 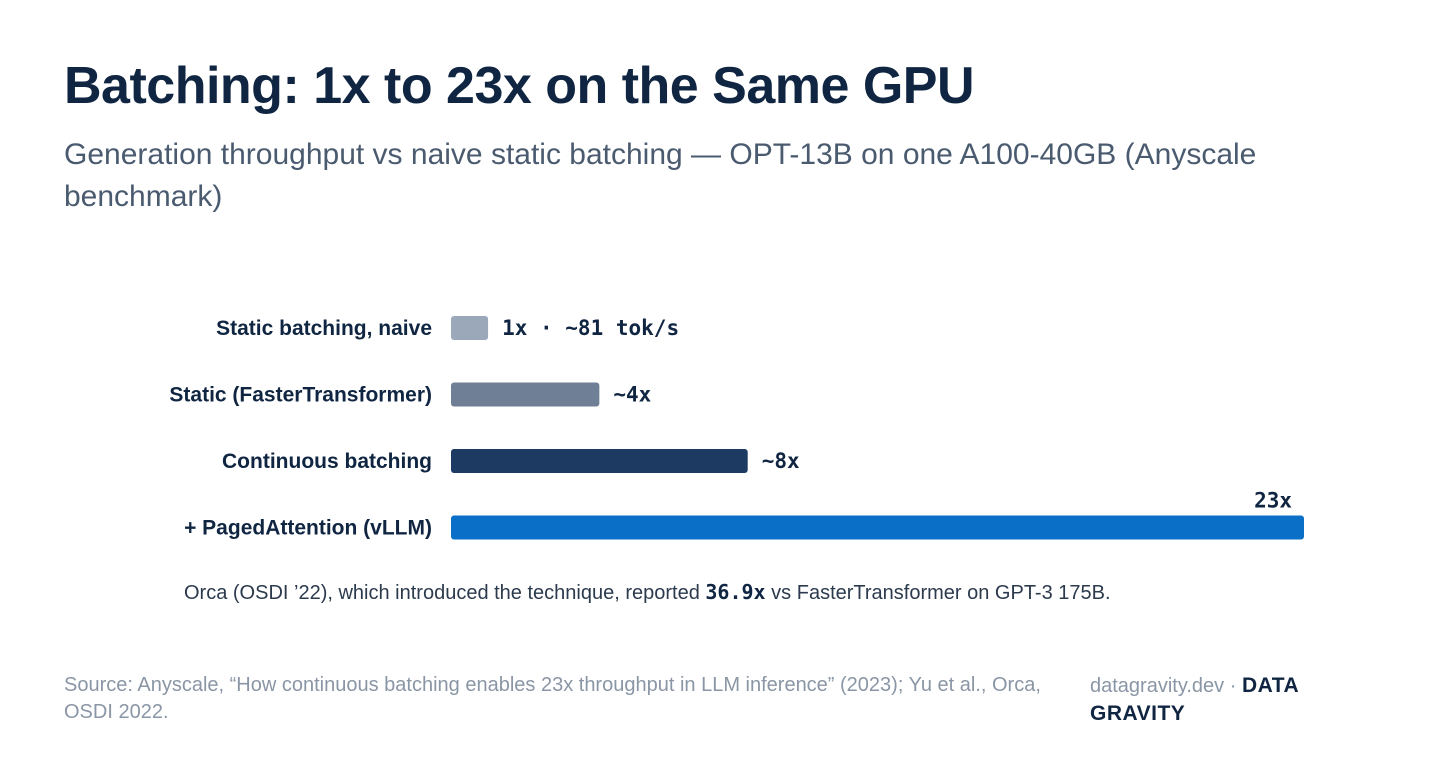 I want to click on bar-value-label: 23x, so click(x=1273, y=501).